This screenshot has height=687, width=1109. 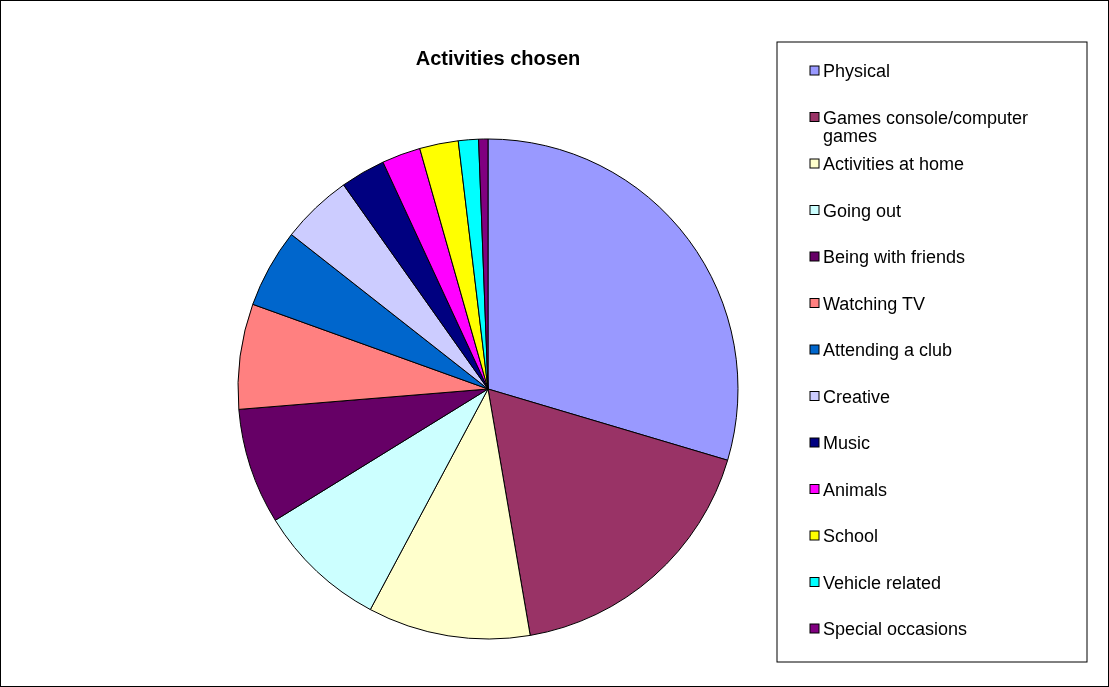 What do you see at coordinates (857, 396) in the screenshot?
I see `legend-label: Creative` at bounding box center [857, 396].